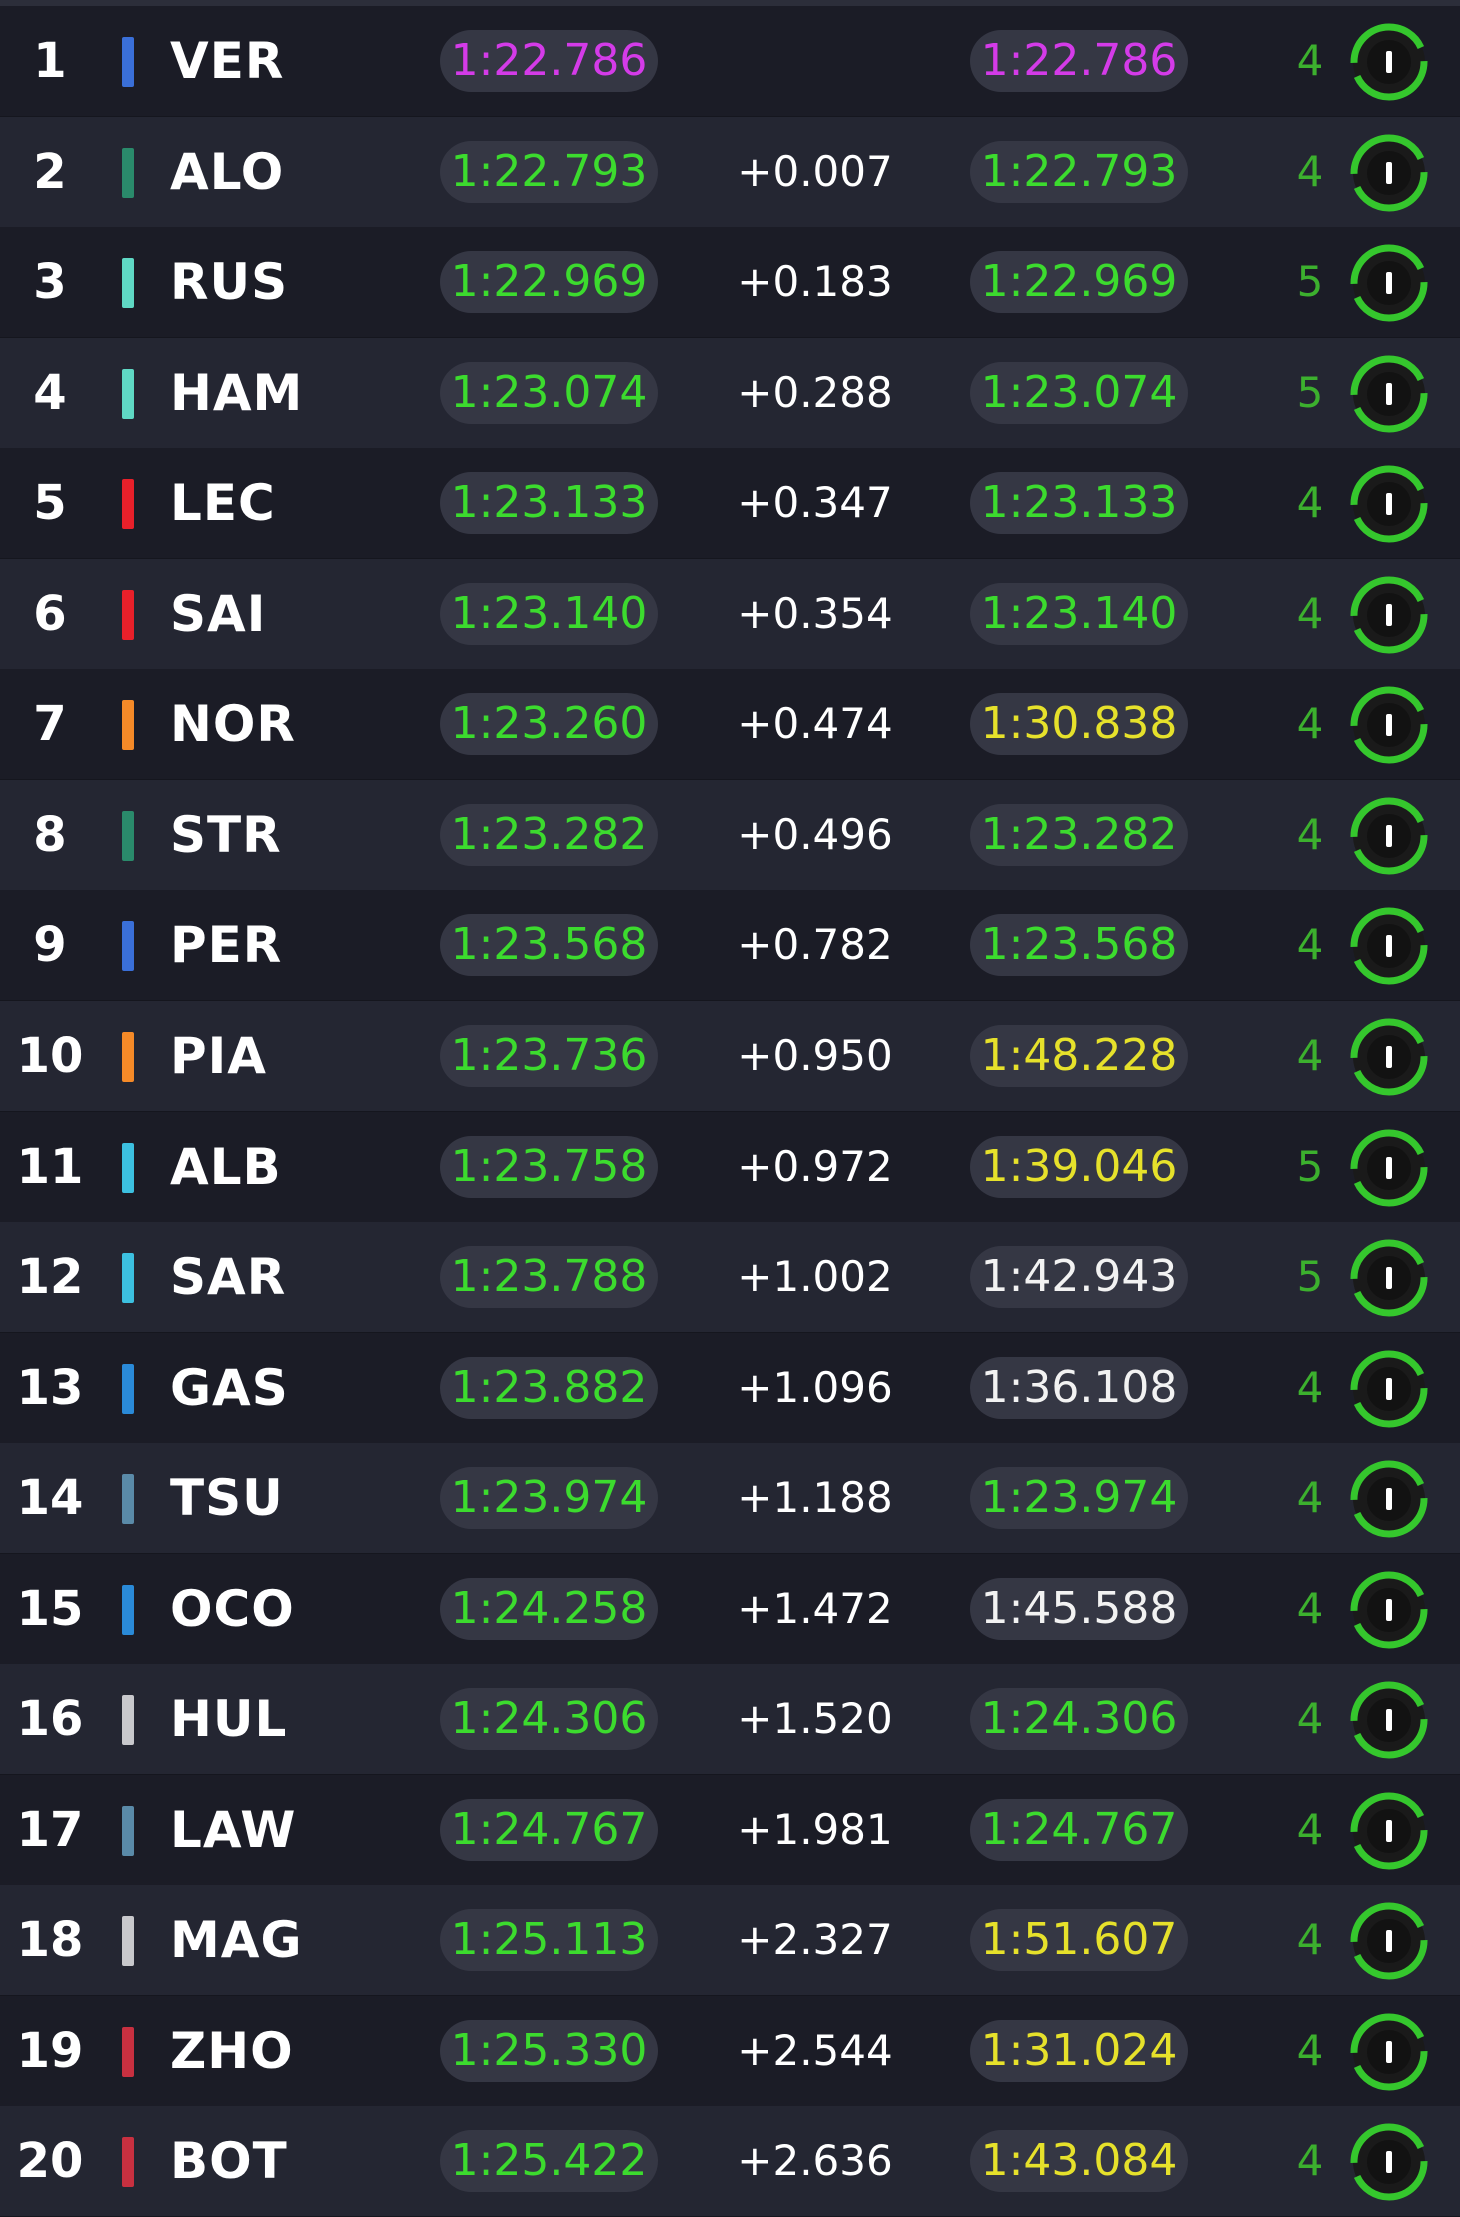 The image size is (1460, 2217). Describe the element at coordinates (815, 613) in the screenshot. I see `gap-to-leader: +0.354` at that location.